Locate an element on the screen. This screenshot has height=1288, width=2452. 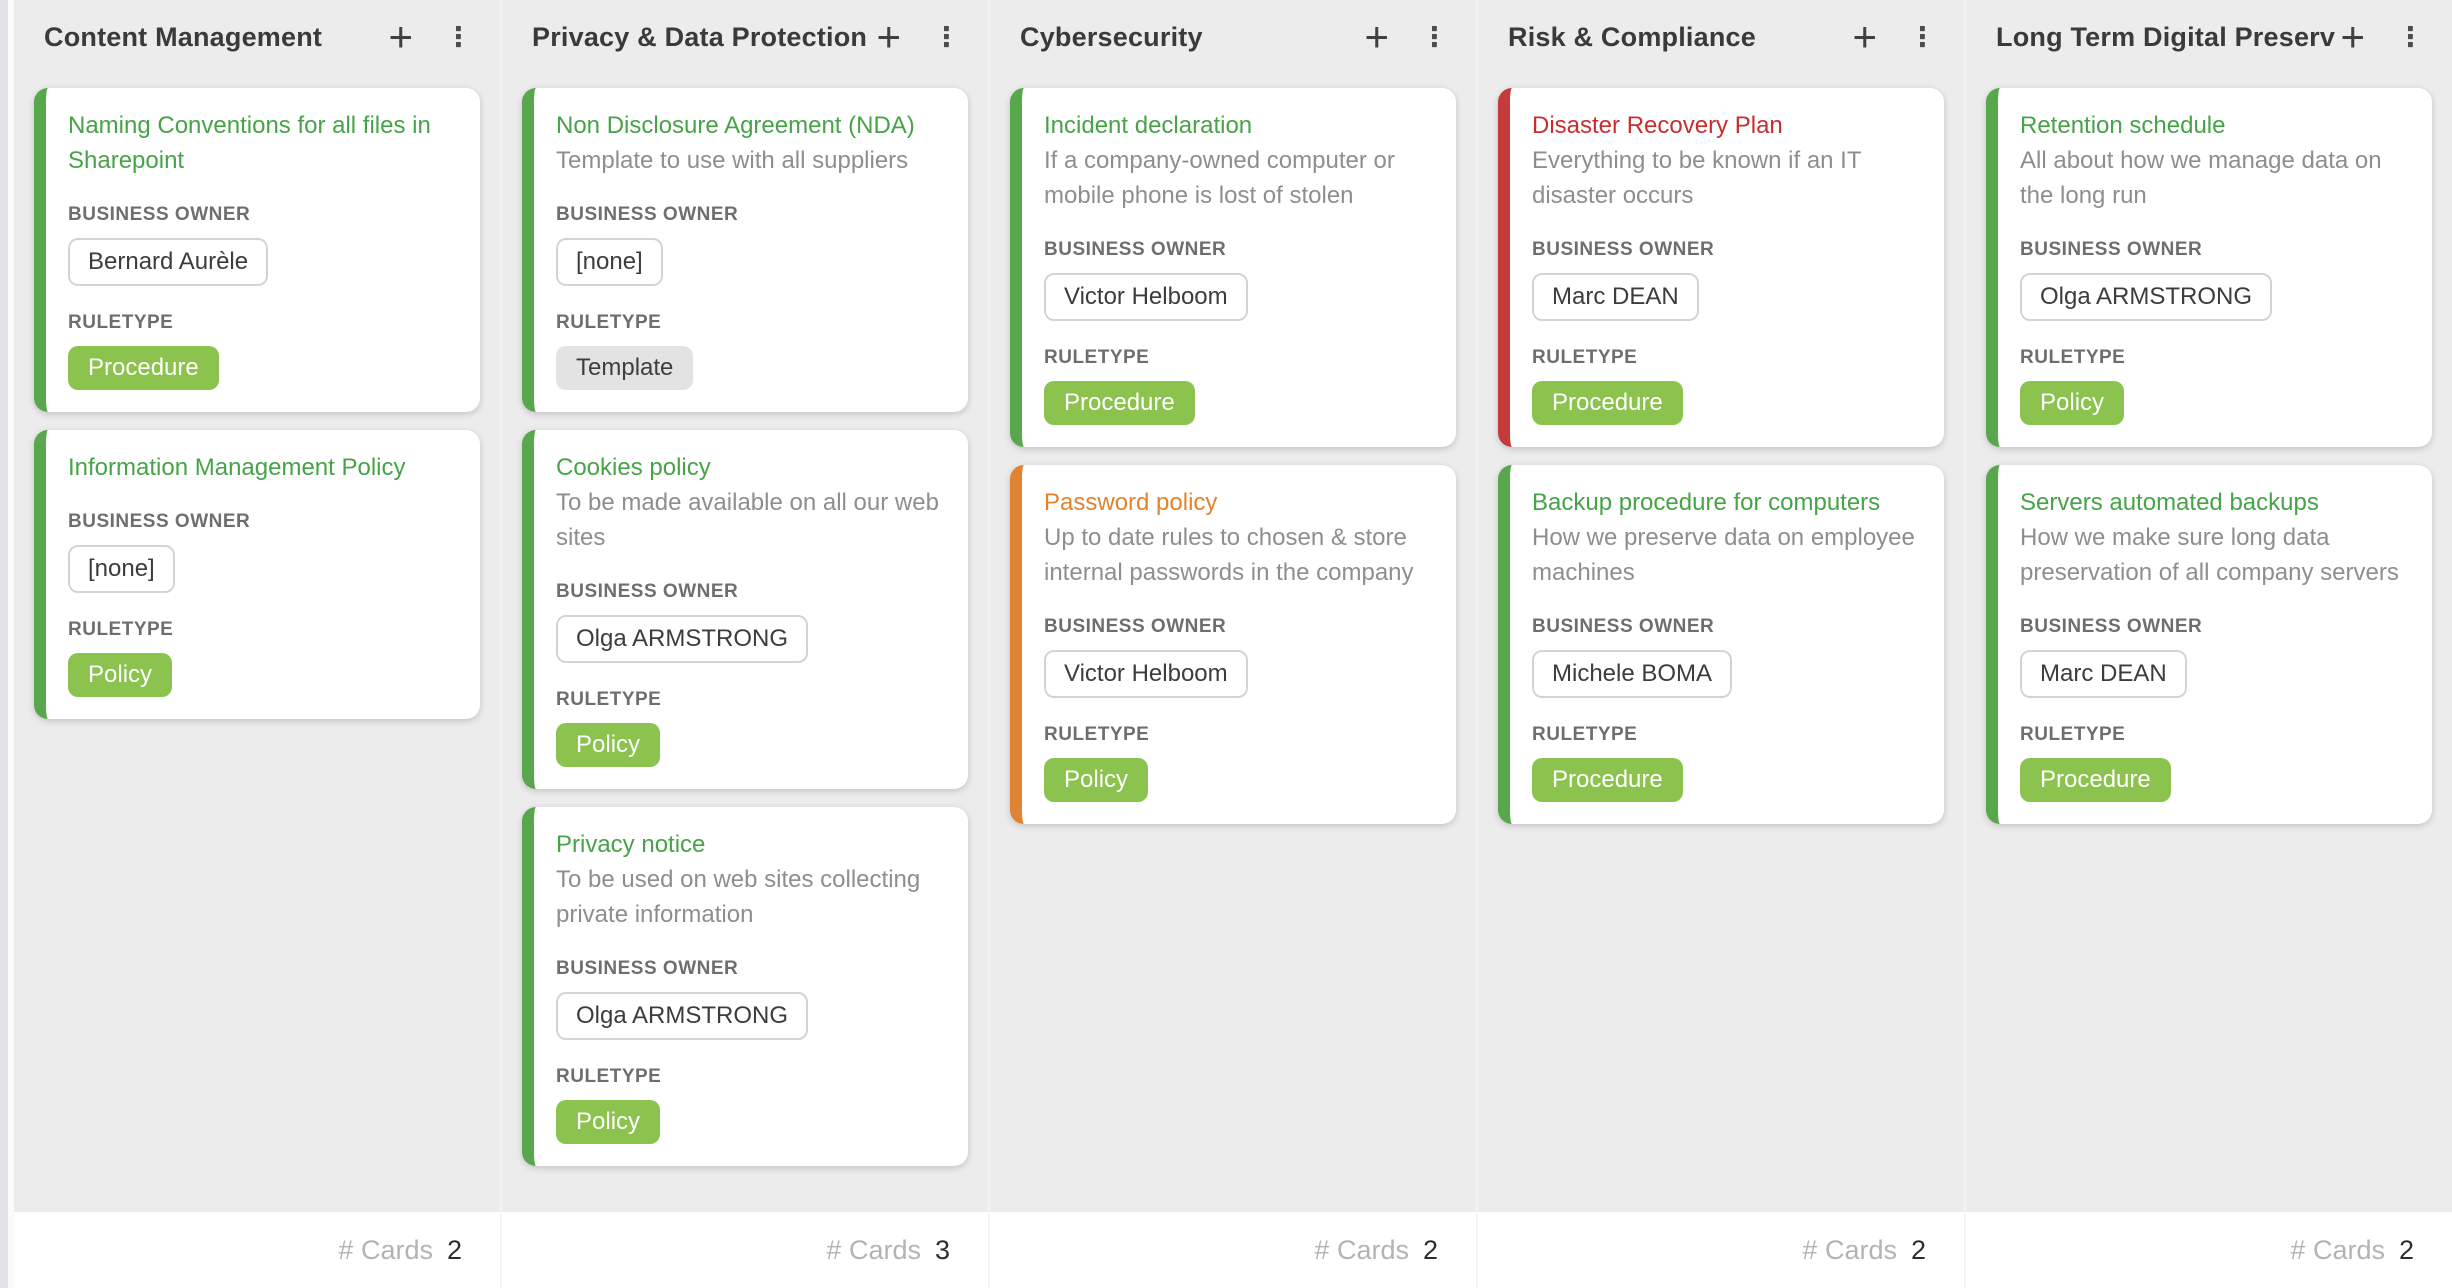
scrollbar-track is located at coordinates (4, 644).